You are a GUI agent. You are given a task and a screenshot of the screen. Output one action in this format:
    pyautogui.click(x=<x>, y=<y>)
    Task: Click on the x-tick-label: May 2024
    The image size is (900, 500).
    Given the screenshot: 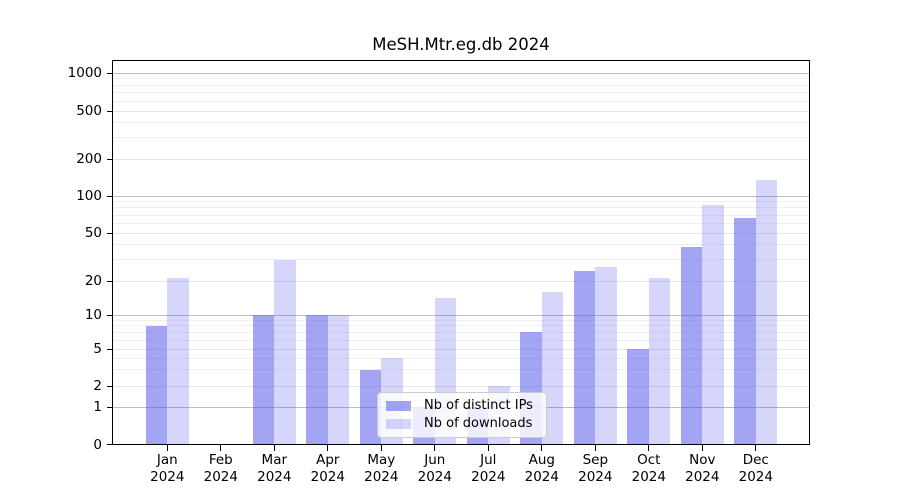 What is the action you would take?
    pyautogui.click(x=381, y=468)
    